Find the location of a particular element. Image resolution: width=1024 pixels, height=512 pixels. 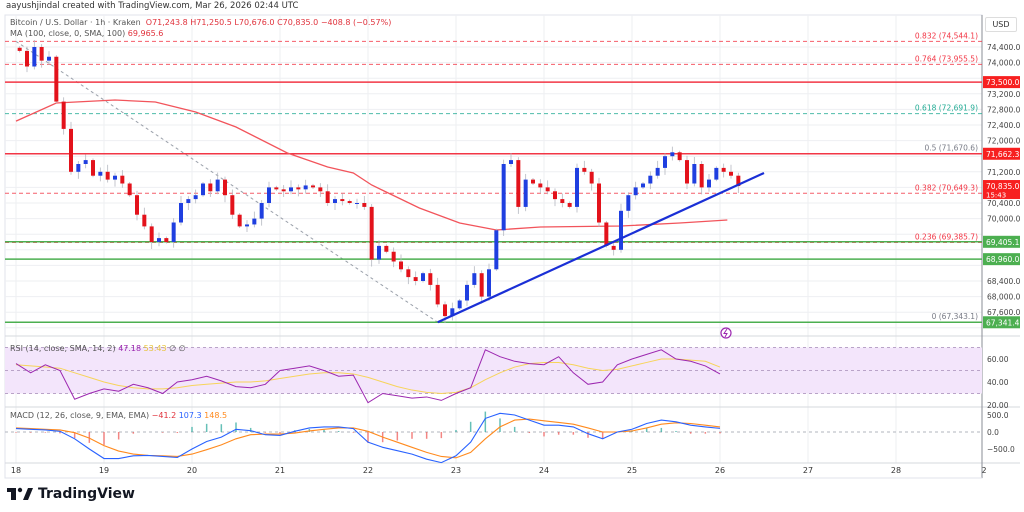

price-tick-label: 72,000.0 is located at coordinates (1004, 141).